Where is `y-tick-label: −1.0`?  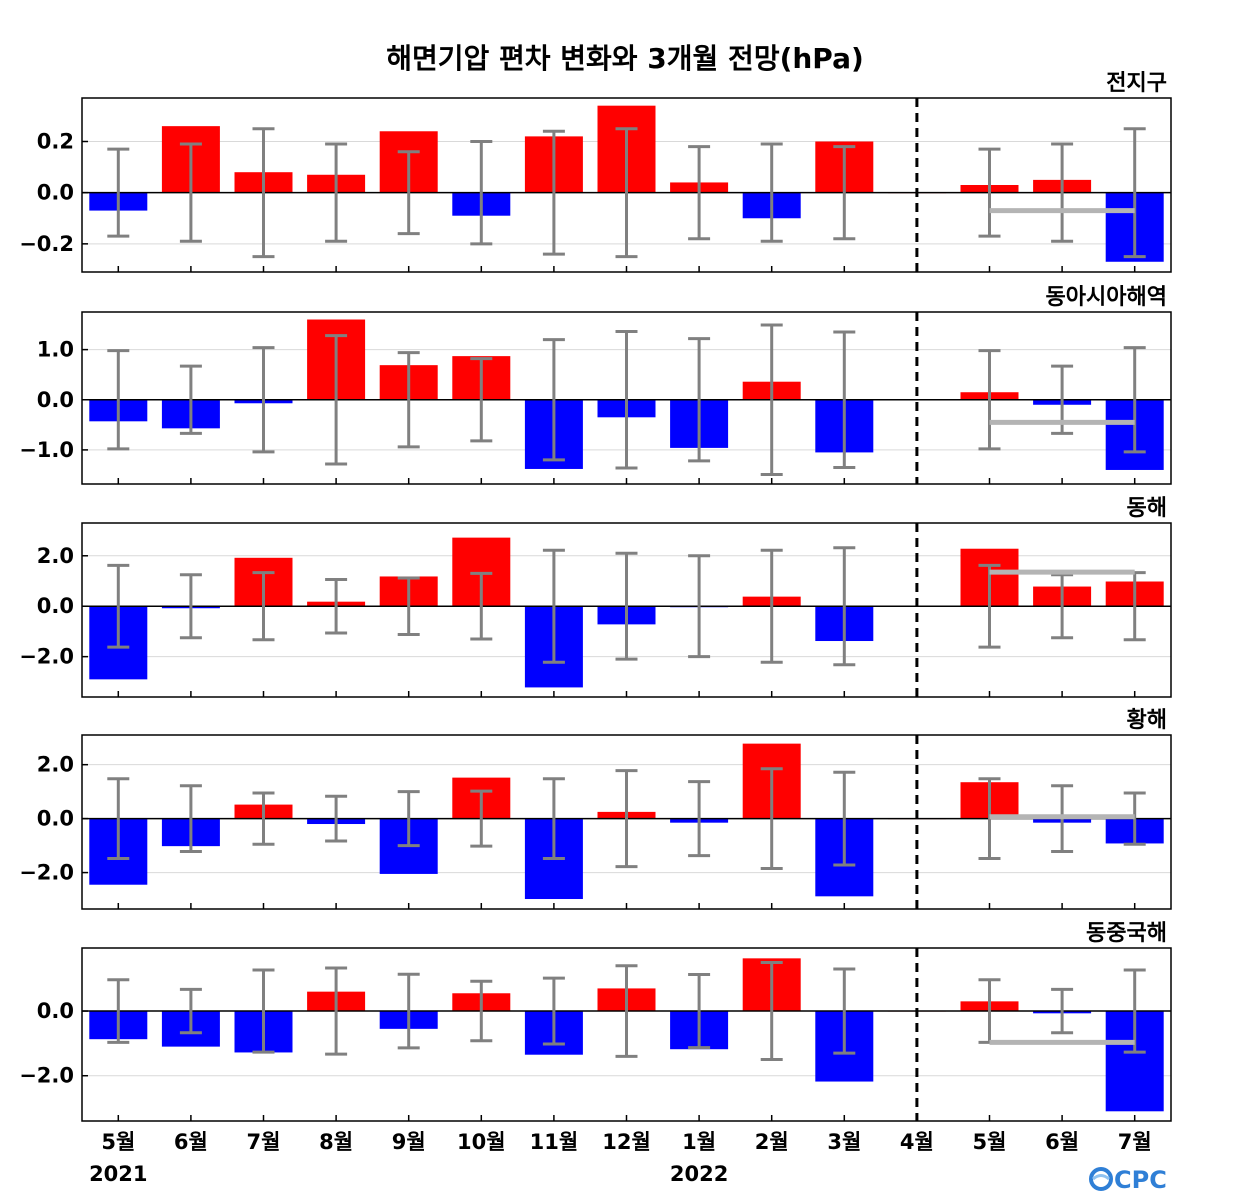 y-tick-label: −1.0 is located at coordinates (46, 450).